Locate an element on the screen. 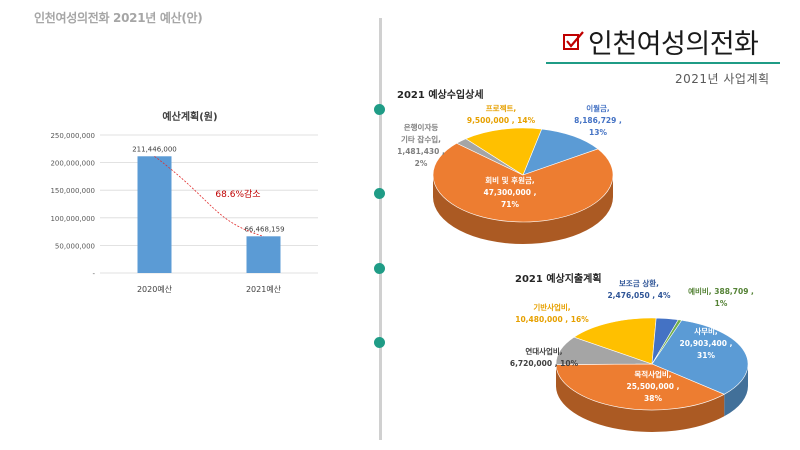 The height and width of the screenshot is (450, 800). pie-data-label: 보조금 상환, is located at coordinates (639, 283).